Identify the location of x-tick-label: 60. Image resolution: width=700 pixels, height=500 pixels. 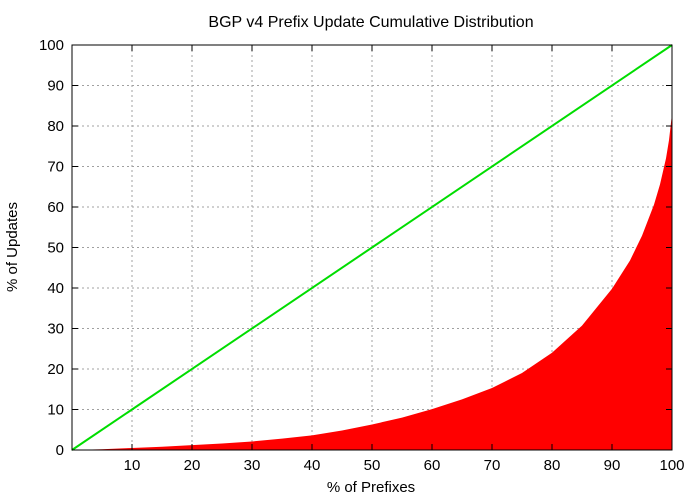
(432, 465).